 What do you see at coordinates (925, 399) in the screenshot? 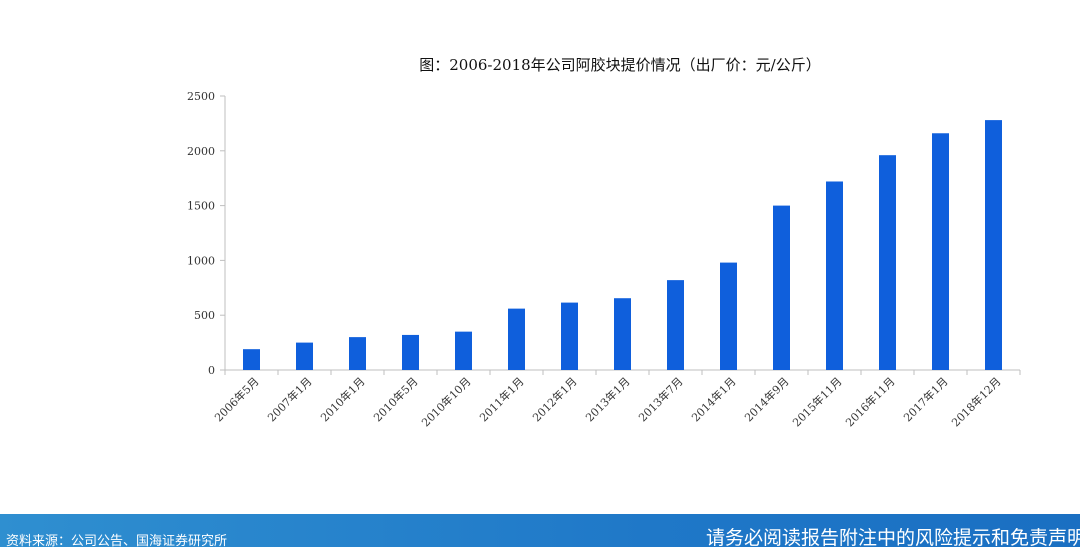
I see `x-tick-label: 2017年1月` at bounding box center [925, 399].